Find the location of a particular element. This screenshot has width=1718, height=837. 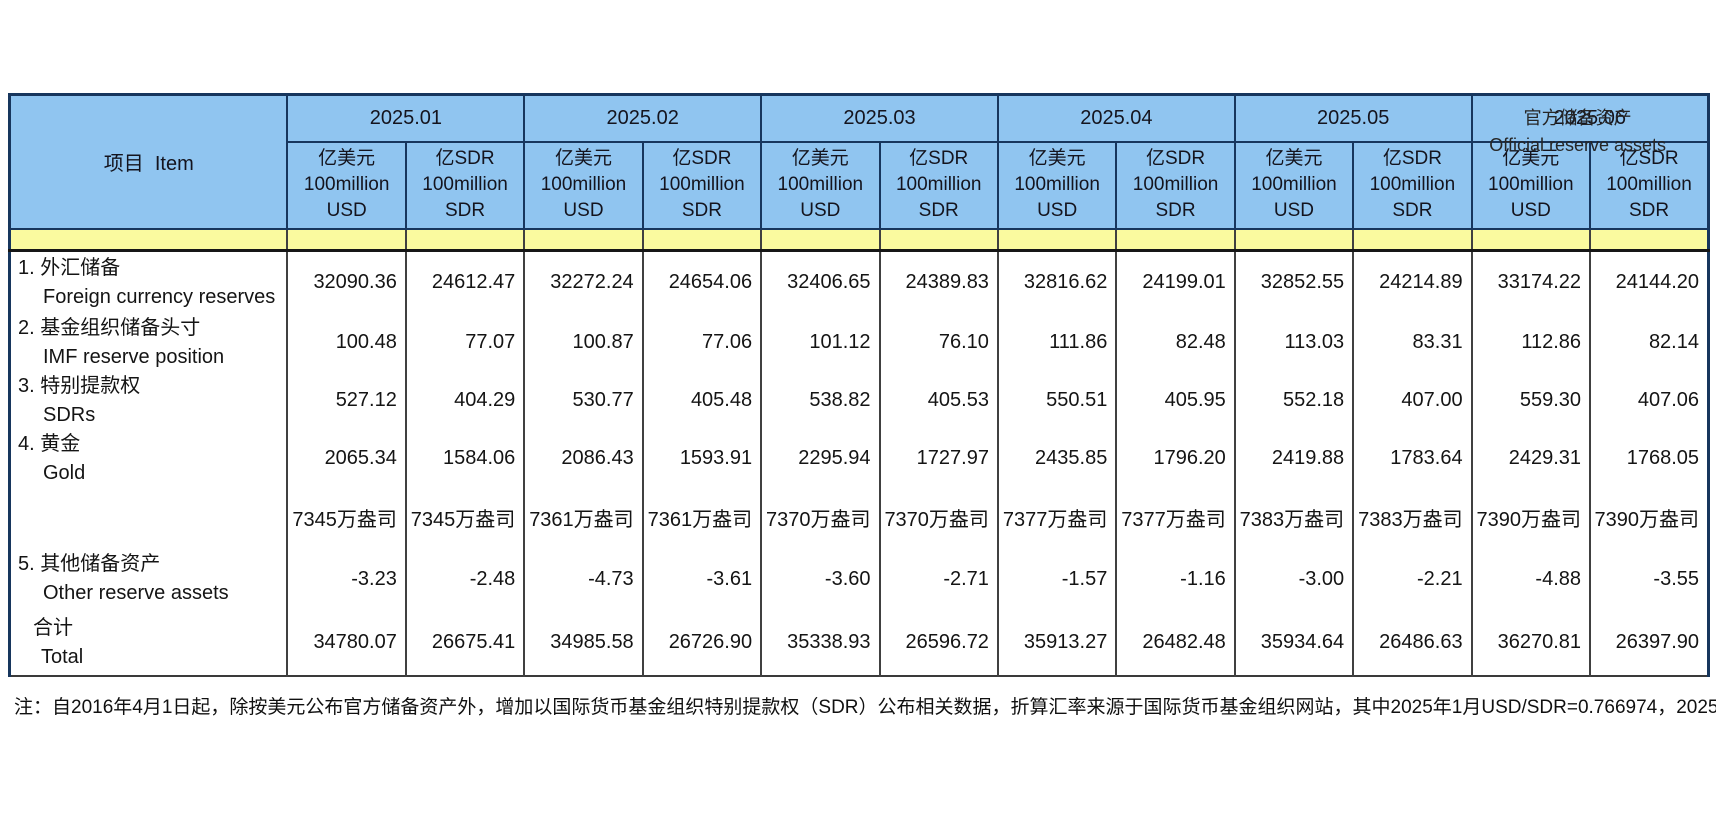

value-cell: 1727.97 is located at coordinates (938, 458).